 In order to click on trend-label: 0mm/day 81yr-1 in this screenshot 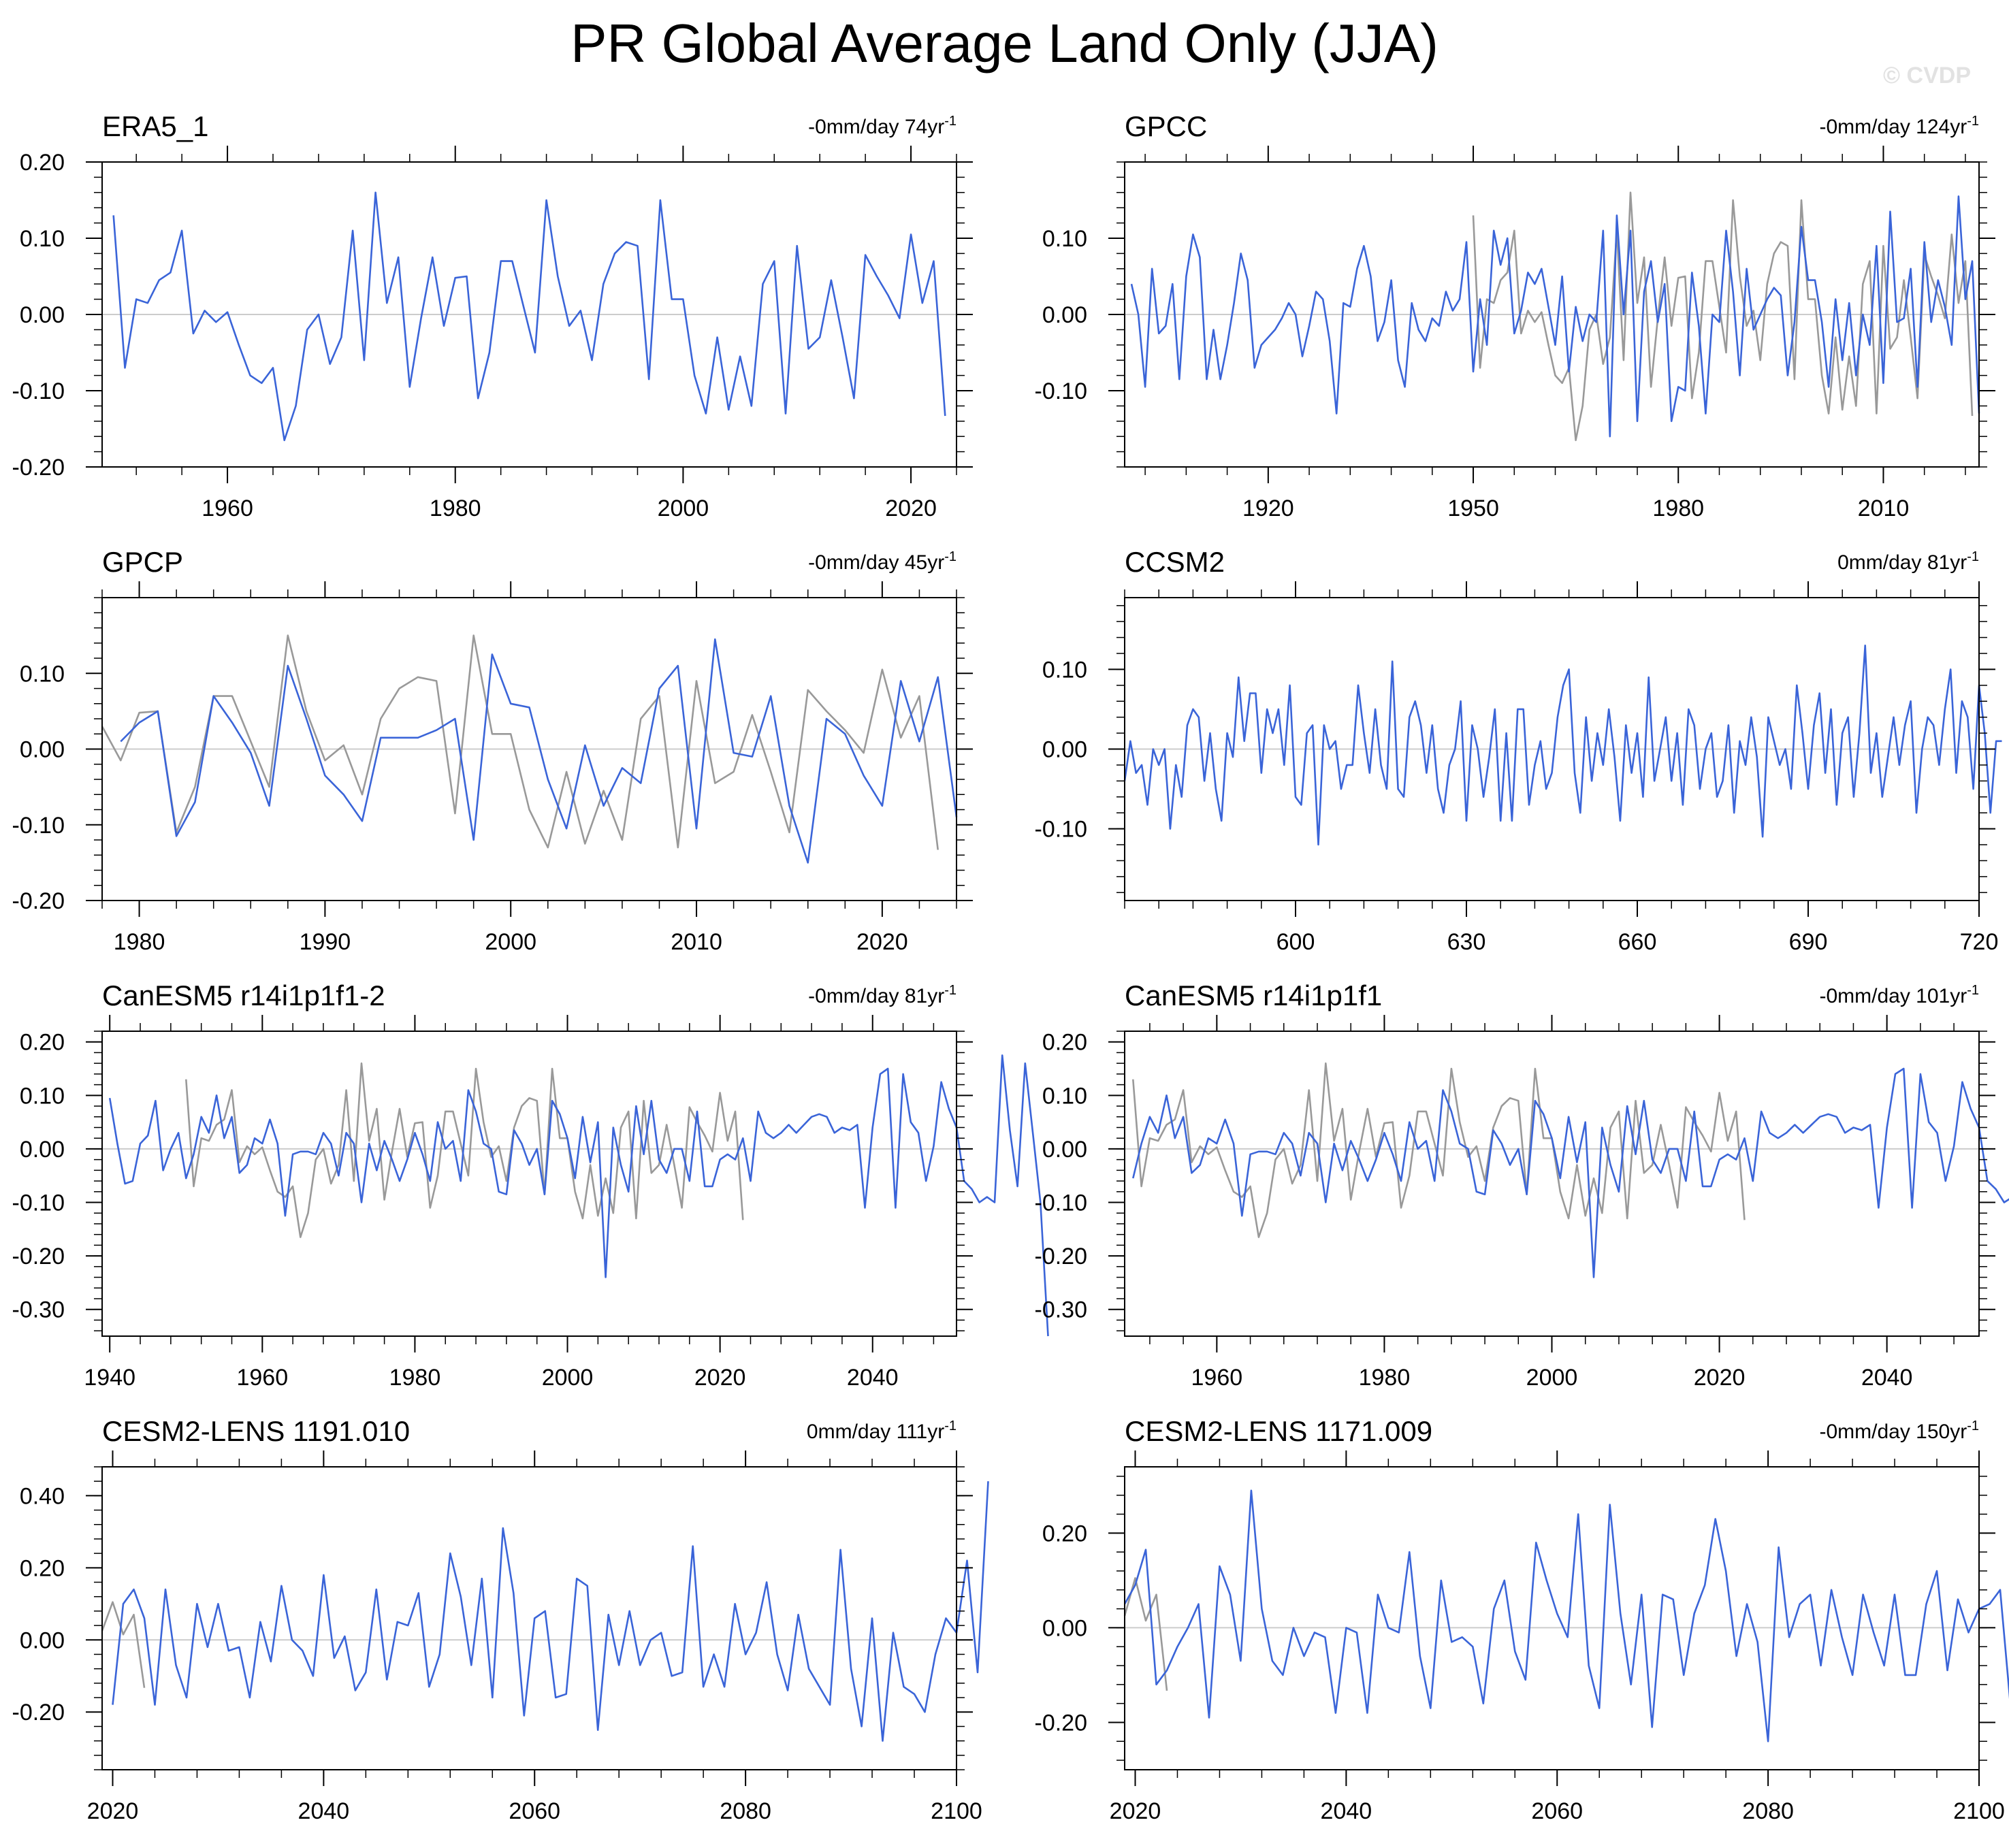, I will do `click(1908, 561)`.